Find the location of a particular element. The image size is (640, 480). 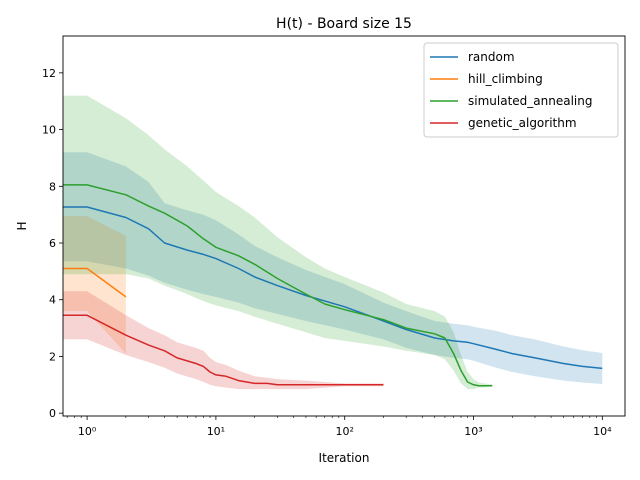

hill_climbing-line is located at coordinates (95, 282).